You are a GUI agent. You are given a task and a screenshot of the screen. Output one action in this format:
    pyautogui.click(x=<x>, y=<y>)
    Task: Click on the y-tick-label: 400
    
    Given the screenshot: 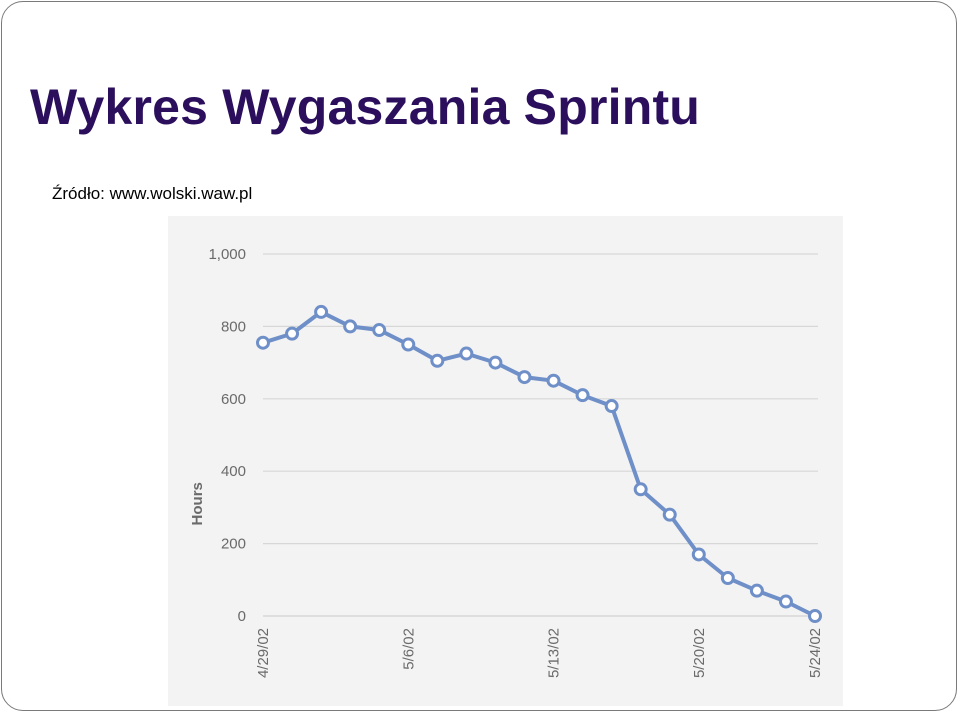 What is the action you would take?
    pyautogui.click(x=233, y=471)
    